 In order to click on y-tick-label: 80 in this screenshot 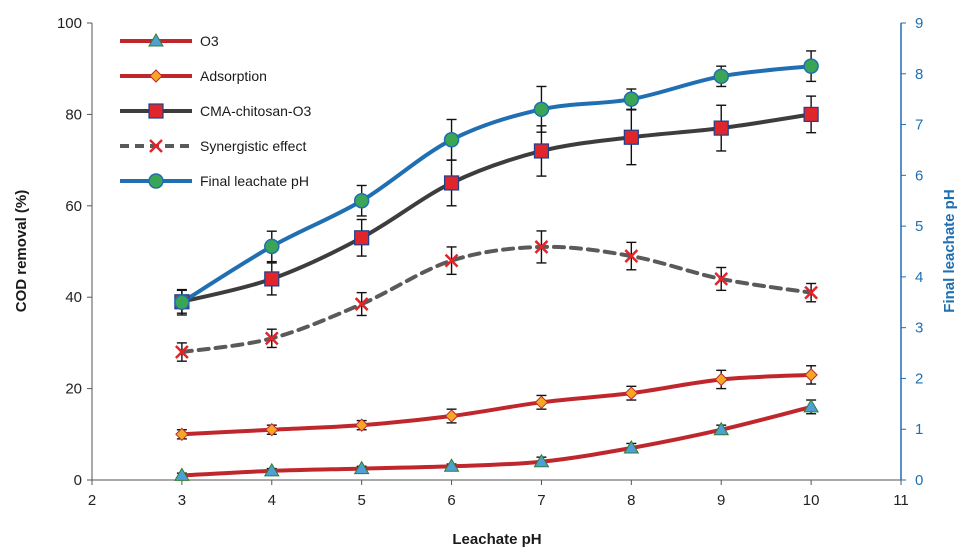, I will do `click(73, 114)`.